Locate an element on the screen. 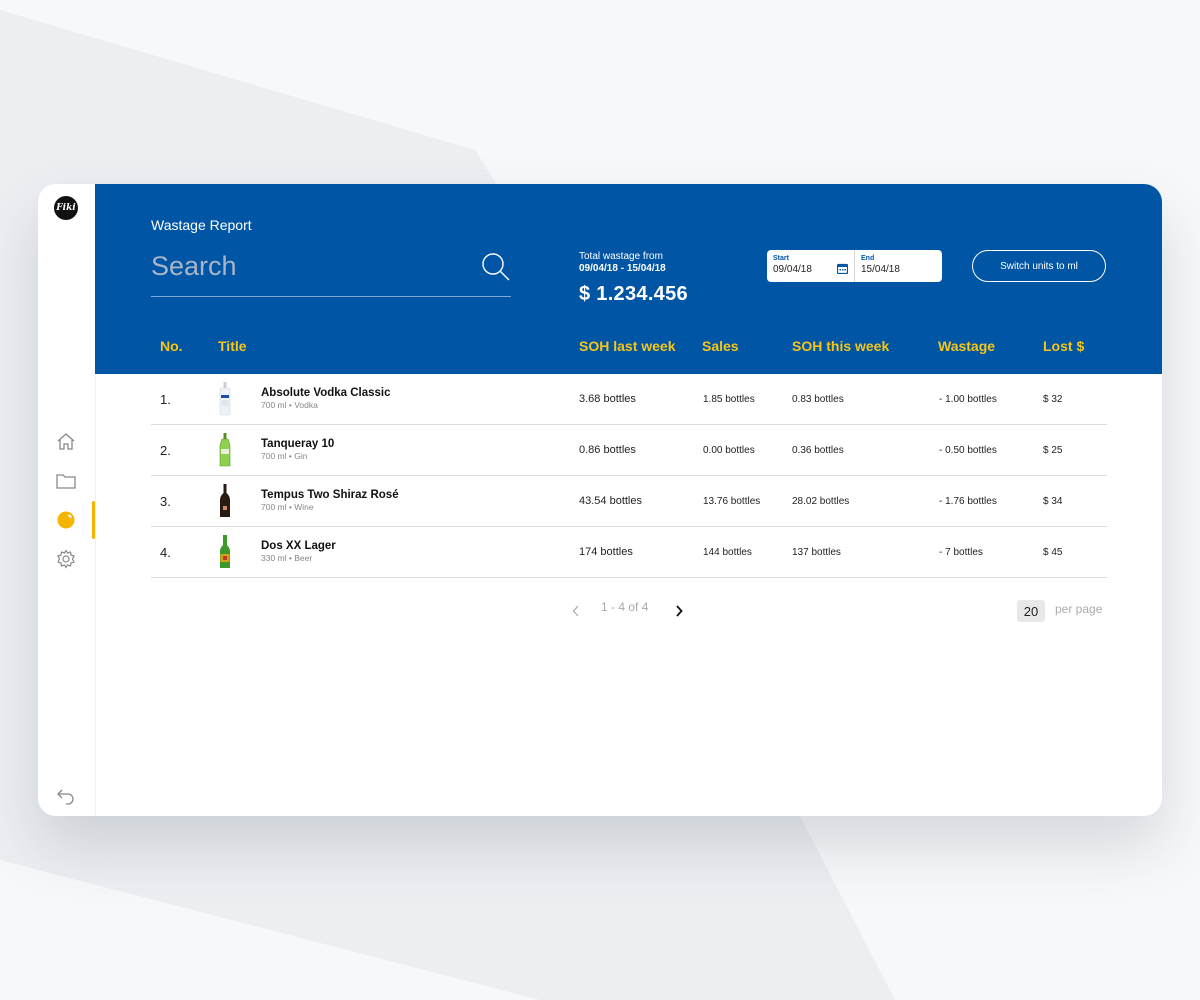 The width and height of the screenshot is (1200, 1000). wastage: - 1.00 bottles is located at coordinates (968, 399).